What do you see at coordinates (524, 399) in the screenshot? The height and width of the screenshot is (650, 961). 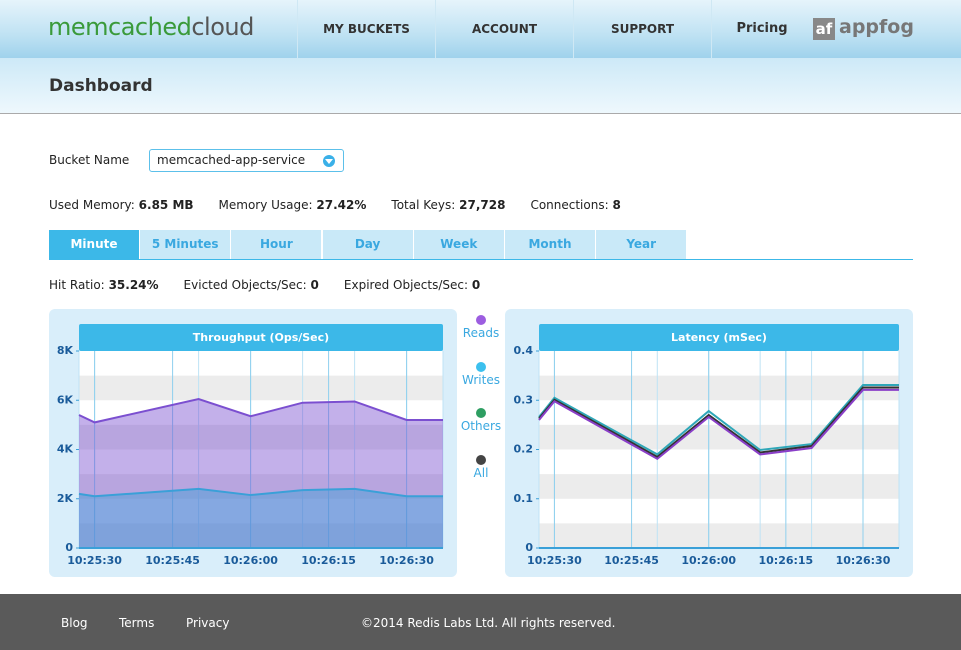 I see `y-tick-label: 0.3` at bounding box center [524, 399].